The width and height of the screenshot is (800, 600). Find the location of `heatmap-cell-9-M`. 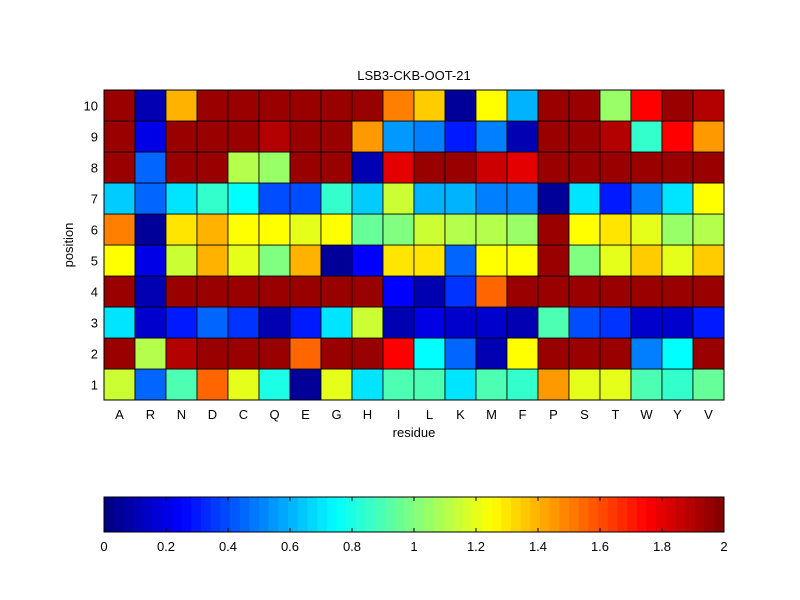

heatmap-cell-9-M is located at coordinates (491, 136).